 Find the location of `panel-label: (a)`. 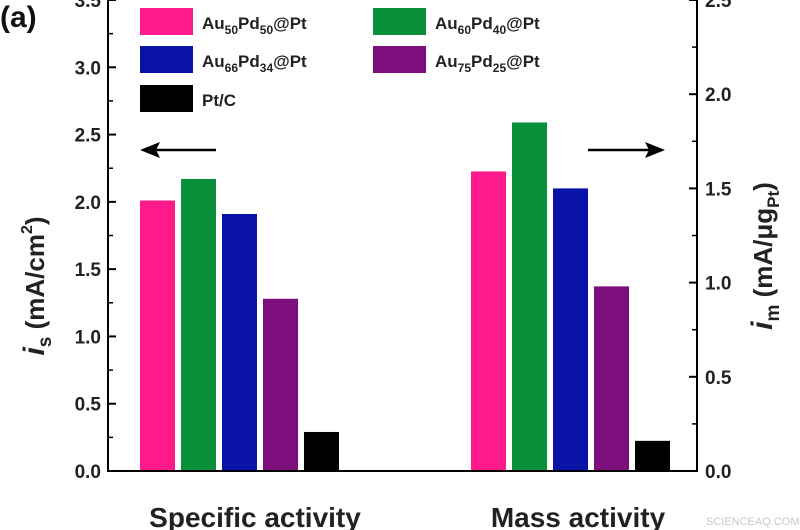

panel-label: (a) is located at coordinates (18, 17).